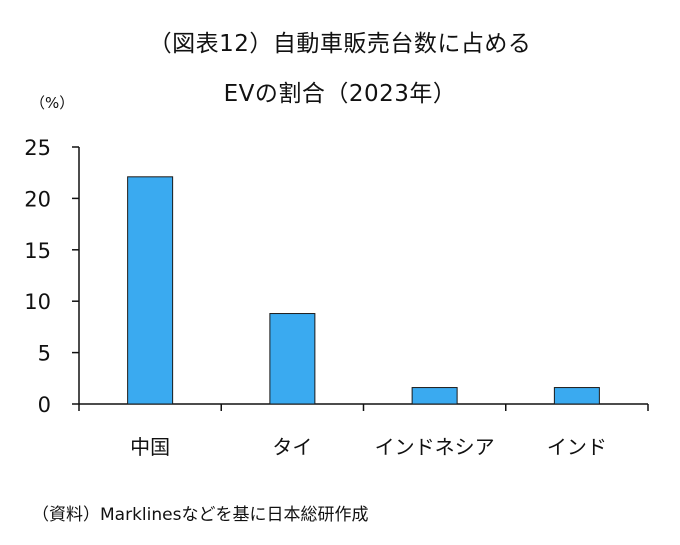 The image size is (680, 545). Describe the element at coordinates (200, 515) in the screenshot. I see `source-note: （資料）Marklinesなどを基に日本総研作成` at that location.